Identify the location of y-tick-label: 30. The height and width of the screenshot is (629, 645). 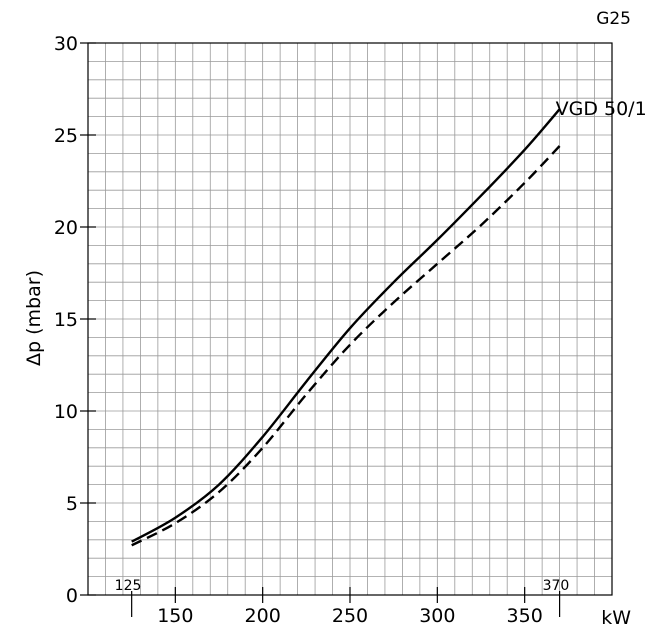
(66, 44).